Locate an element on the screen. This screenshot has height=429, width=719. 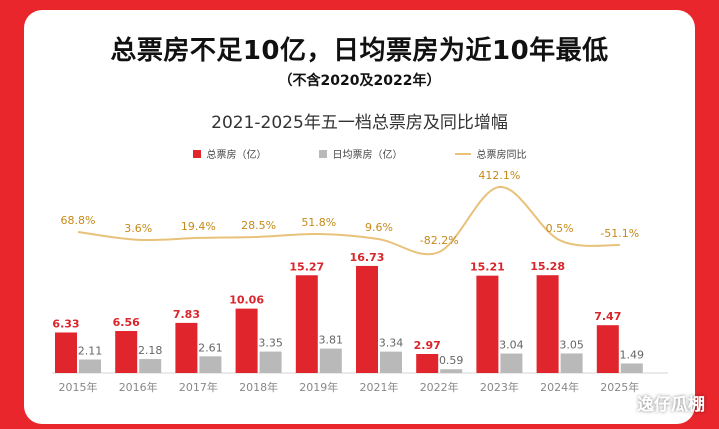
chart-legend: 总票房（亿） 日均票房（亿） 总票房同比 is located at coordinates (359, 153).